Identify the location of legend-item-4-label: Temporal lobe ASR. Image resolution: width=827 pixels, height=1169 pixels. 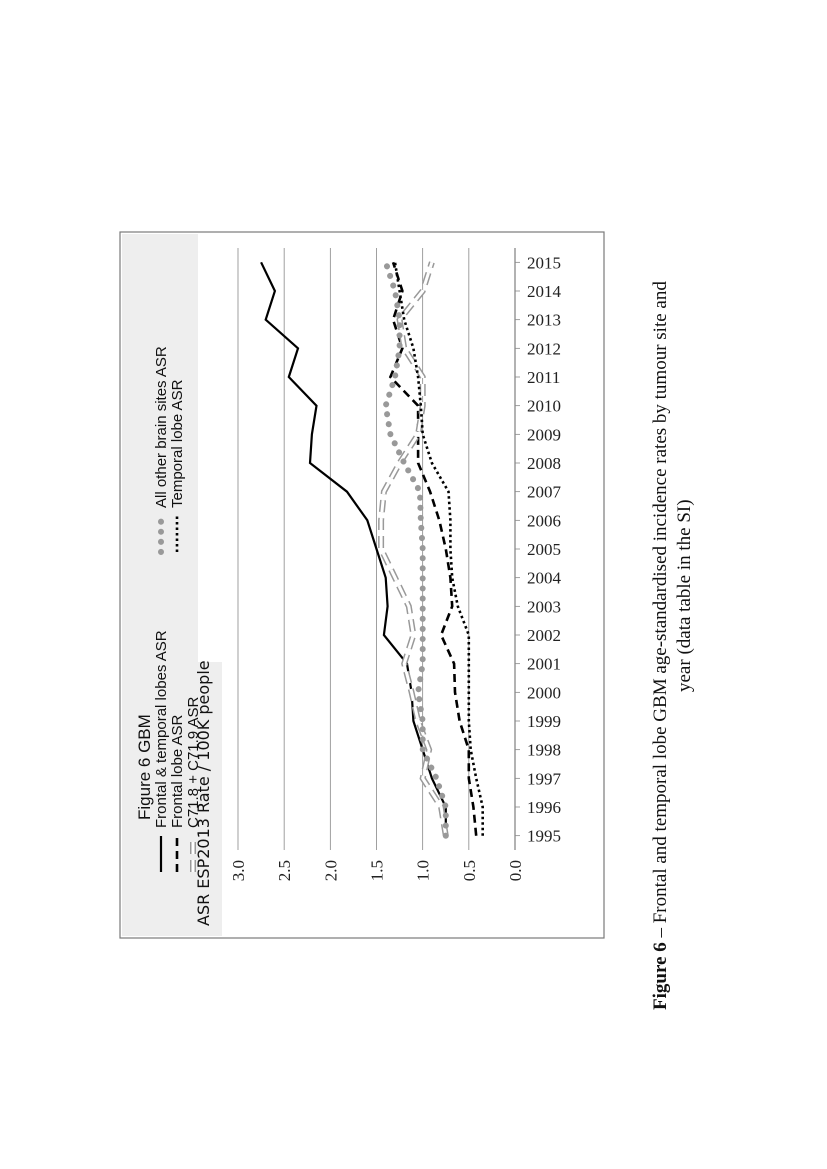
(177, 443).